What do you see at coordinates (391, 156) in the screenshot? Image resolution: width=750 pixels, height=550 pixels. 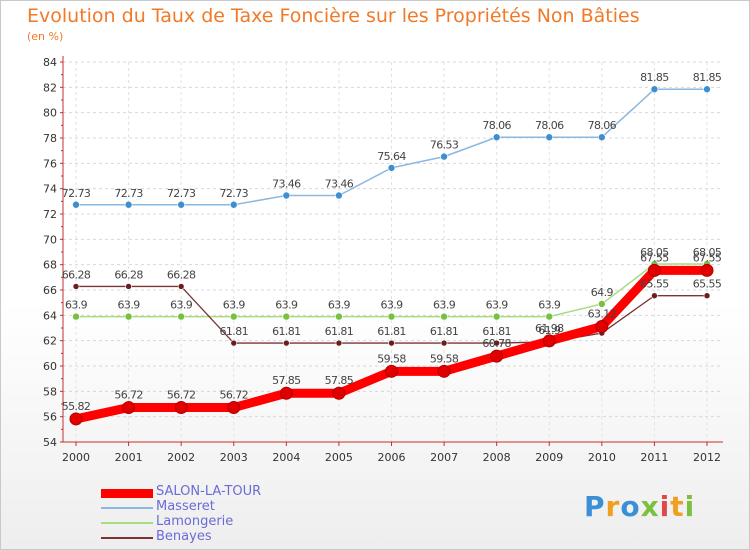 I see `data-label: 75.64` at bounding box center [391, 156].